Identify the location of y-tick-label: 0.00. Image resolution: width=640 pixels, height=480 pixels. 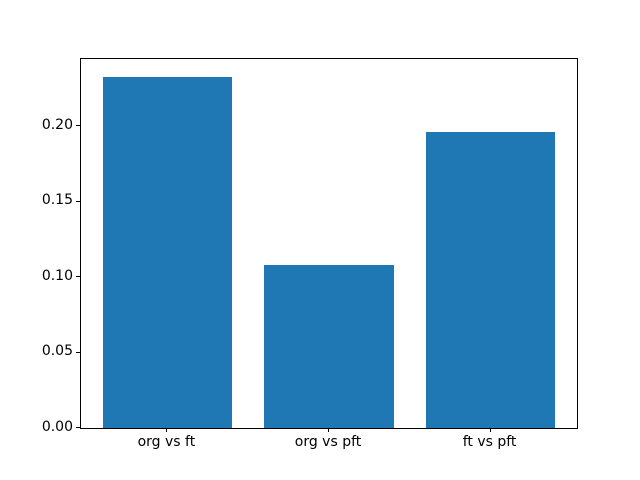
(57, 426).